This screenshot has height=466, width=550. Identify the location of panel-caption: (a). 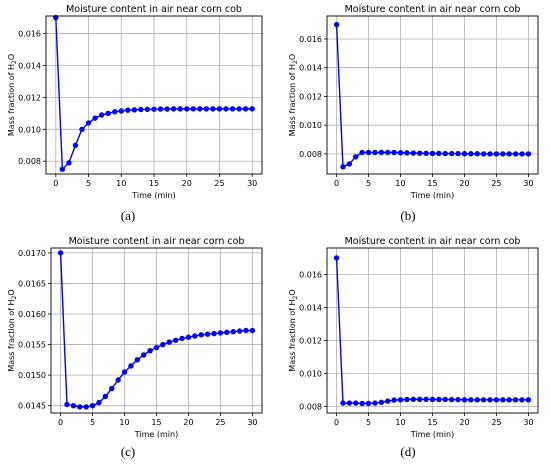
(128, 215).